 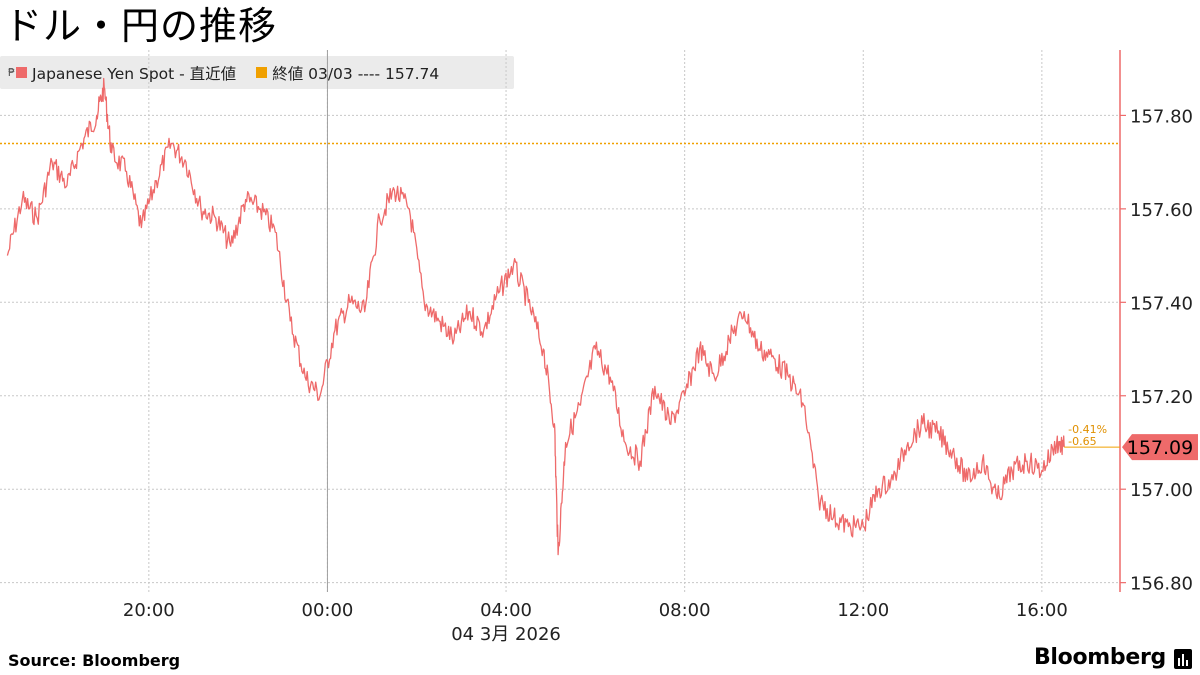 I want to click on legend-item-close: 終値 03/03 ---- 157.74, so click(x=347, y=73).